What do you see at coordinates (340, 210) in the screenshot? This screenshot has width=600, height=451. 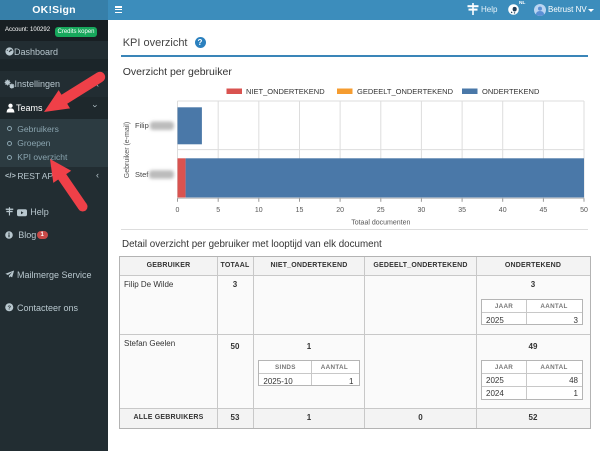 I see `svg-text: 20` at bounding box center [340, 210].